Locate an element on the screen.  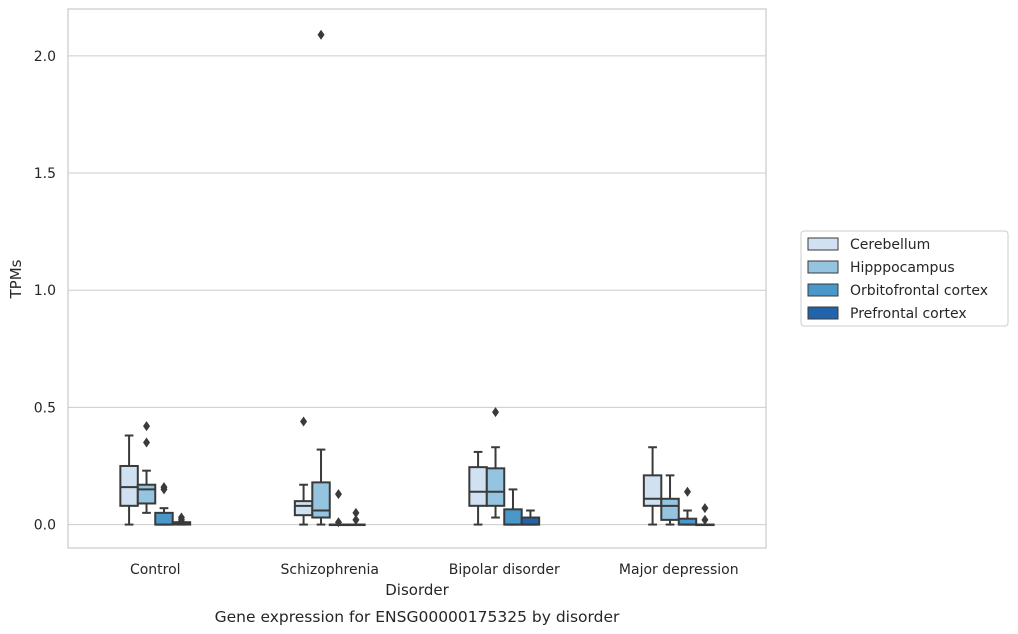
y-tick-label: 1.0 is located at coordinates (45, 291).